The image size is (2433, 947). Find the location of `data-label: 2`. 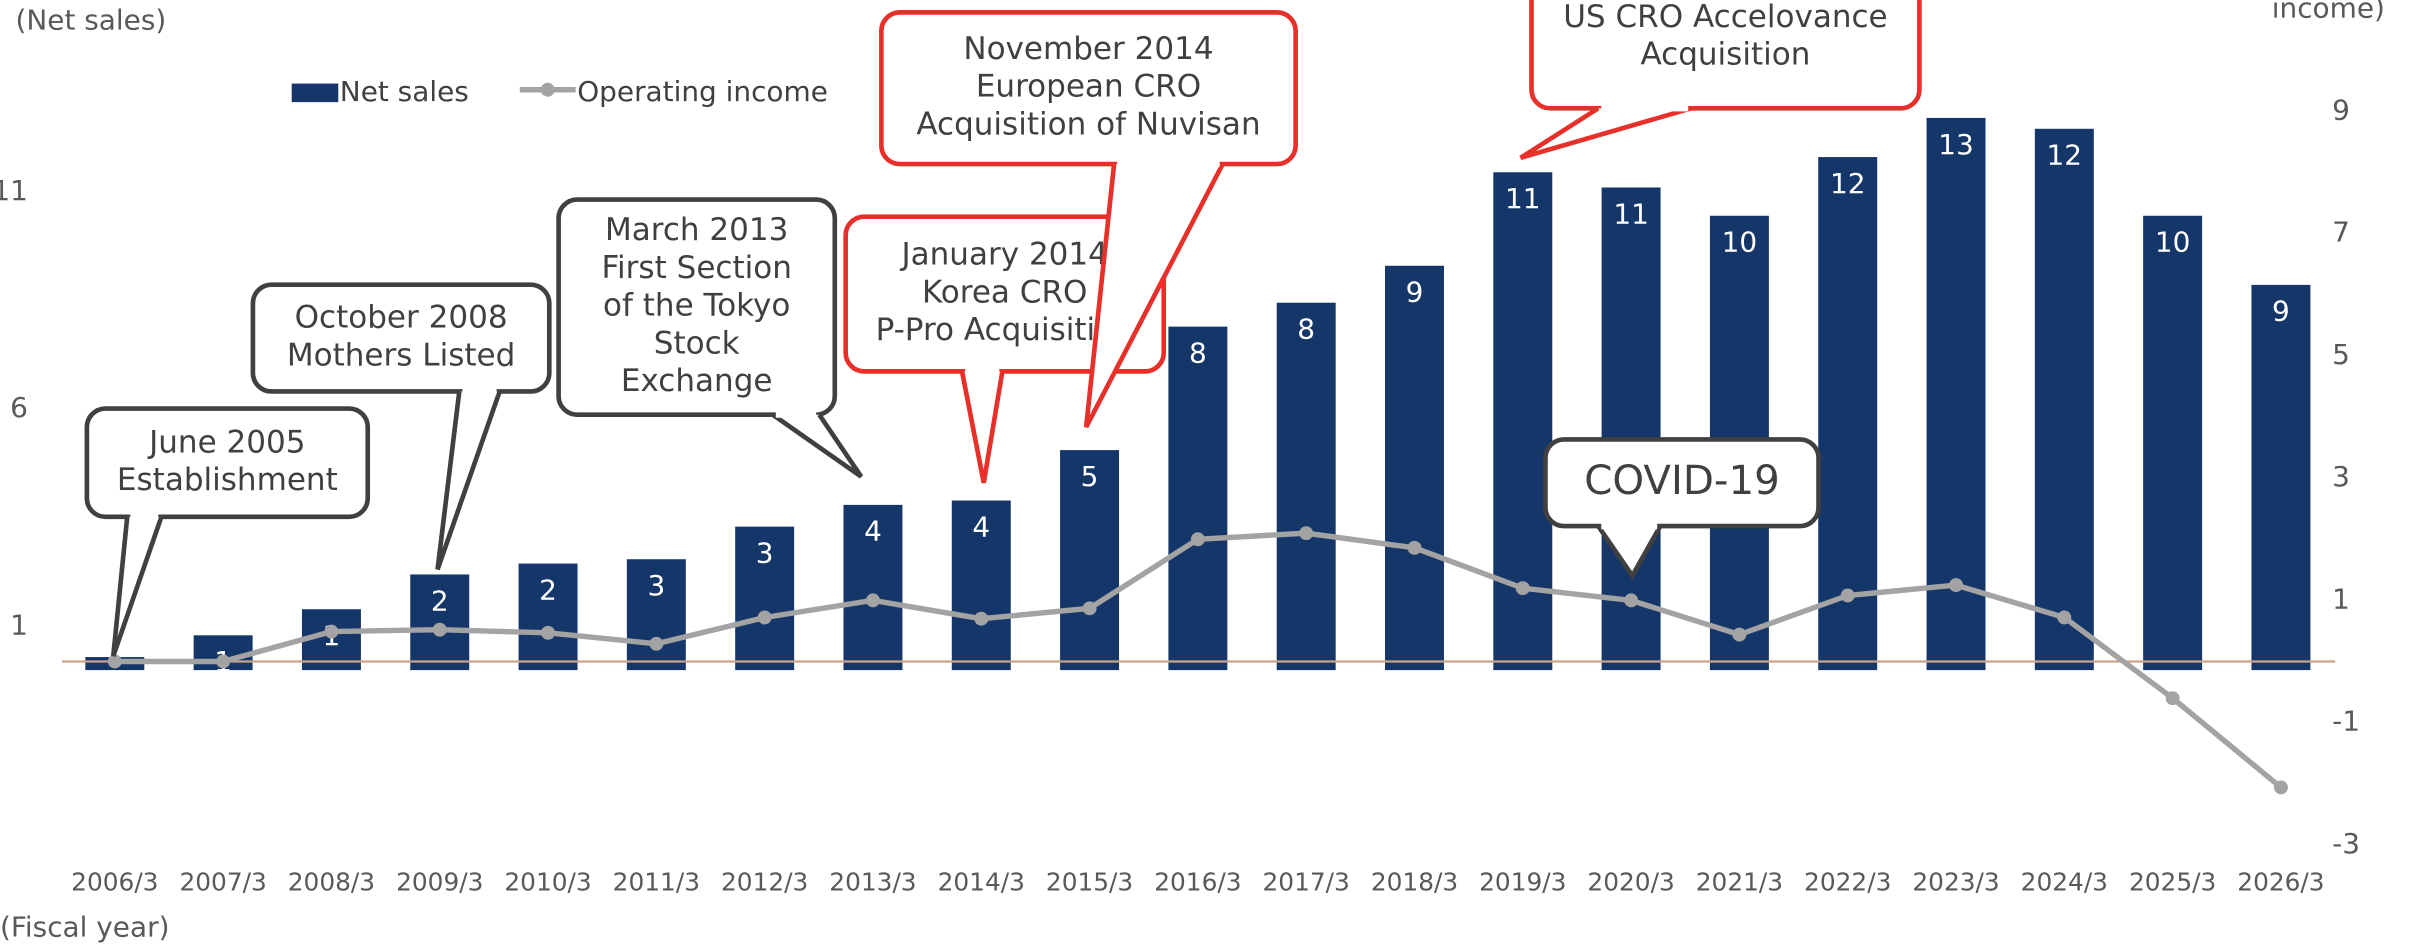

data-label: 2 is located at coordinates (548, 589).